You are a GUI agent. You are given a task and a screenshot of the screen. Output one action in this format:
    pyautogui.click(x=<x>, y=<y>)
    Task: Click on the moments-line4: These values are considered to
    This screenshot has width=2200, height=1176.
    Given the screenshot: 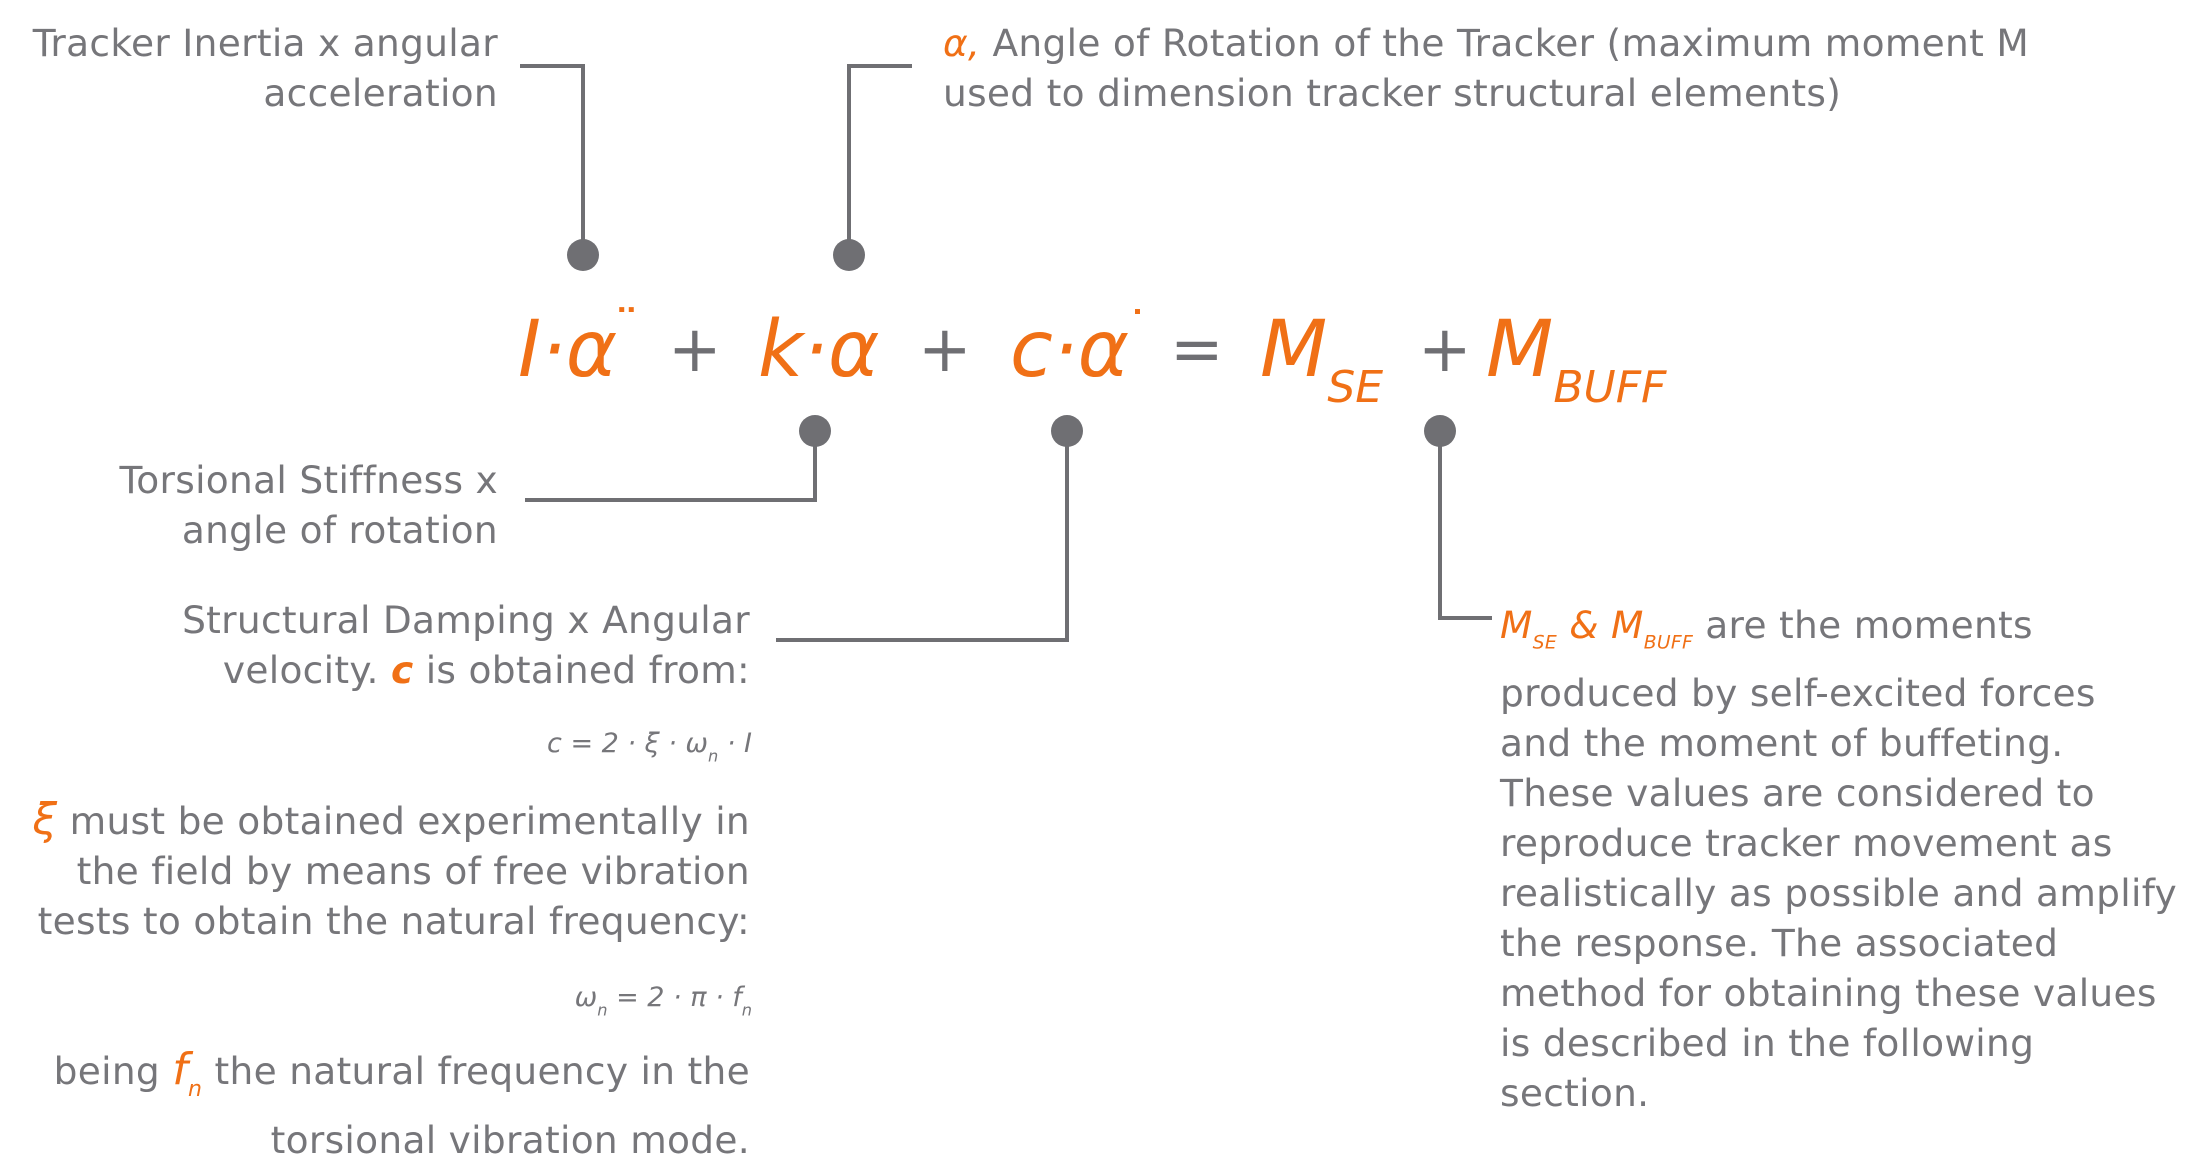 What is the action you would take?
    pyautogui.click(x=1797, y=793)
    